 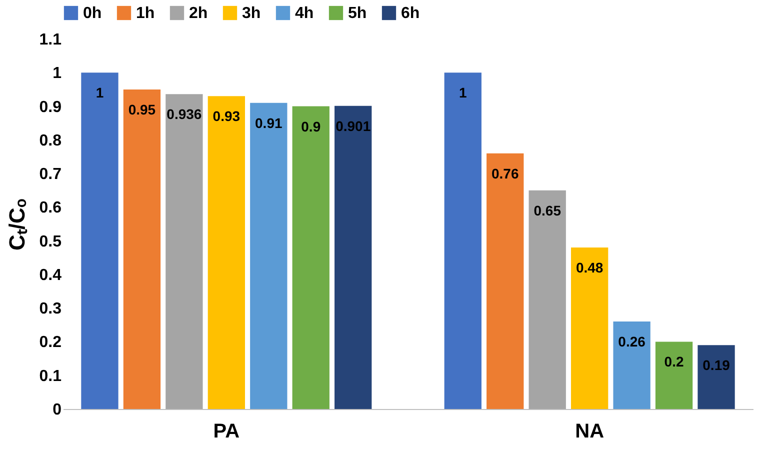 I want to click on legend-label: 0h, so click(x=92, y=13).